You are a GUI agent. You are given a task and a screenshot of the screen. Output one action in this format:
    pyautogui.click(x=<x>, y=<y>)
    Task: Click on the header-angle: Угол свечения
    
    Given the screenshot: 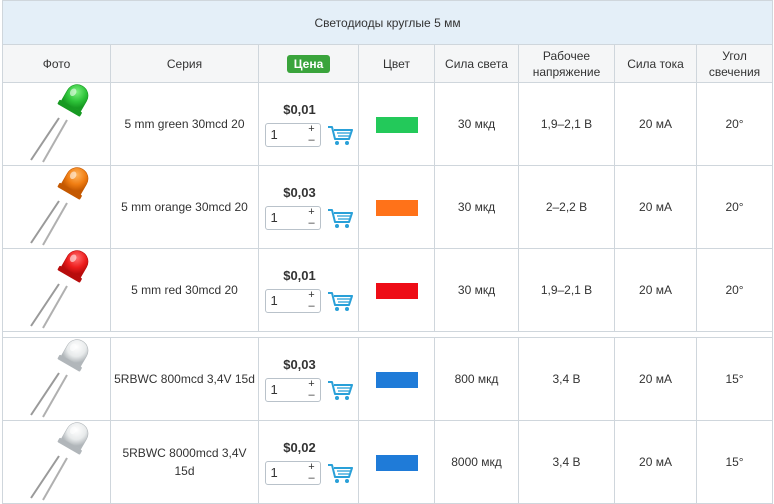 What is the action you would take?
    pyautogui.click(x=734, y=63)
    